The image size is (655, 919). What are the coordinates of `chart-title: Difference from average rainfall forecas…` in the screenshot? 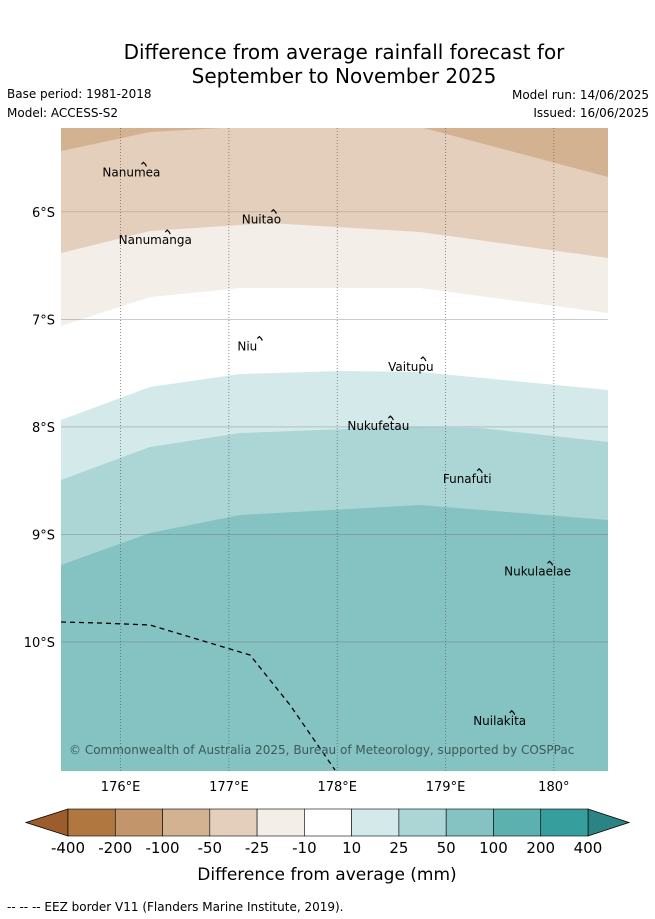 It's located at (327, 64).